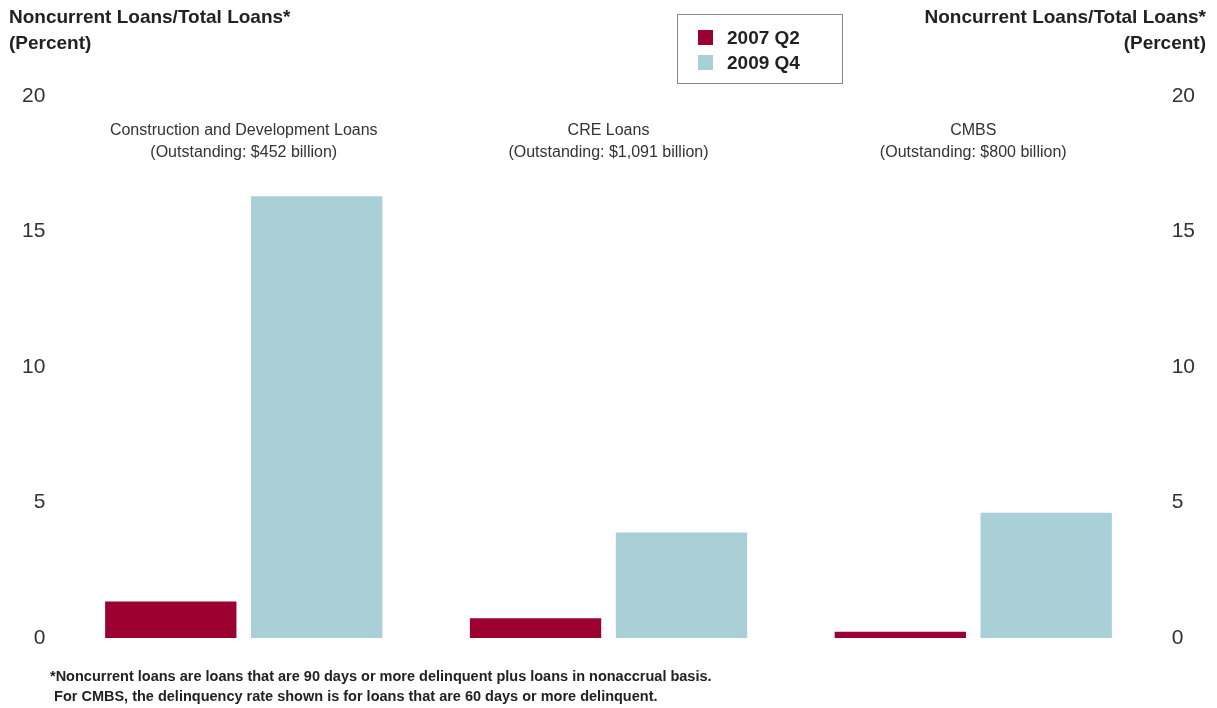  I want to click on y-axis-title: Noncurrent Loans/Total Loans* (Percent), so click(150, 30).